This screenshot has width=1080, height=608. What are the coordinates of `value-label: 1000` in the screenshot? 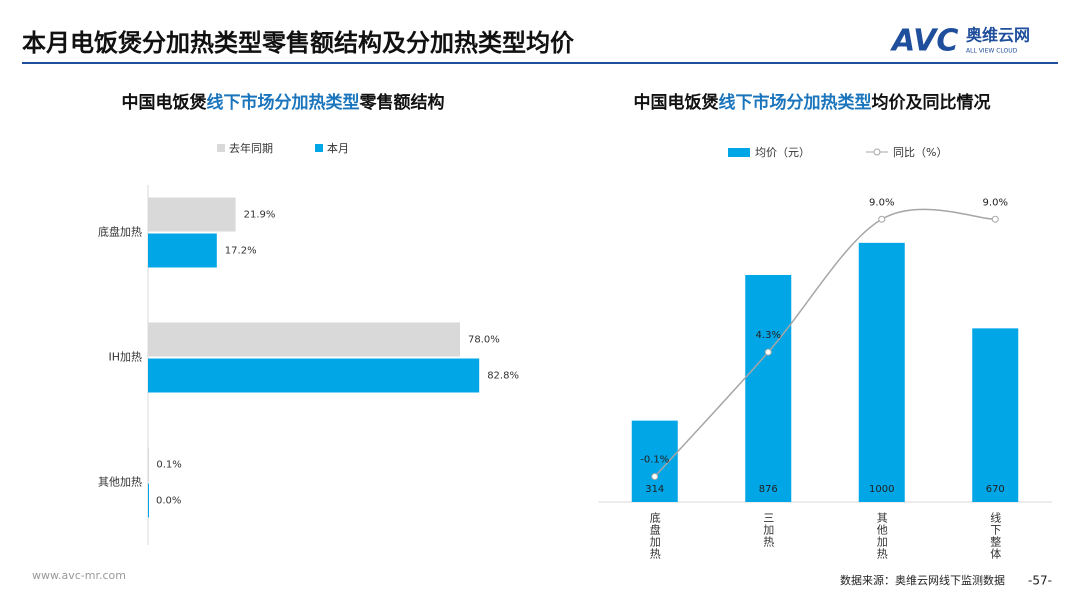 It's located at (881, 489).